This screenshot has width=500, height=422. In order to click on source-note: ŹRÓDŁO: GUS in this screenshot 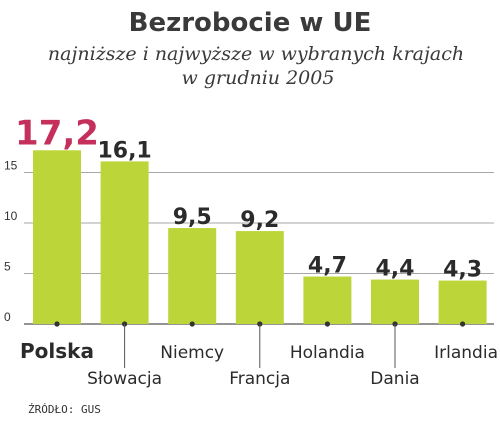, I will do `click(64, 409)`.